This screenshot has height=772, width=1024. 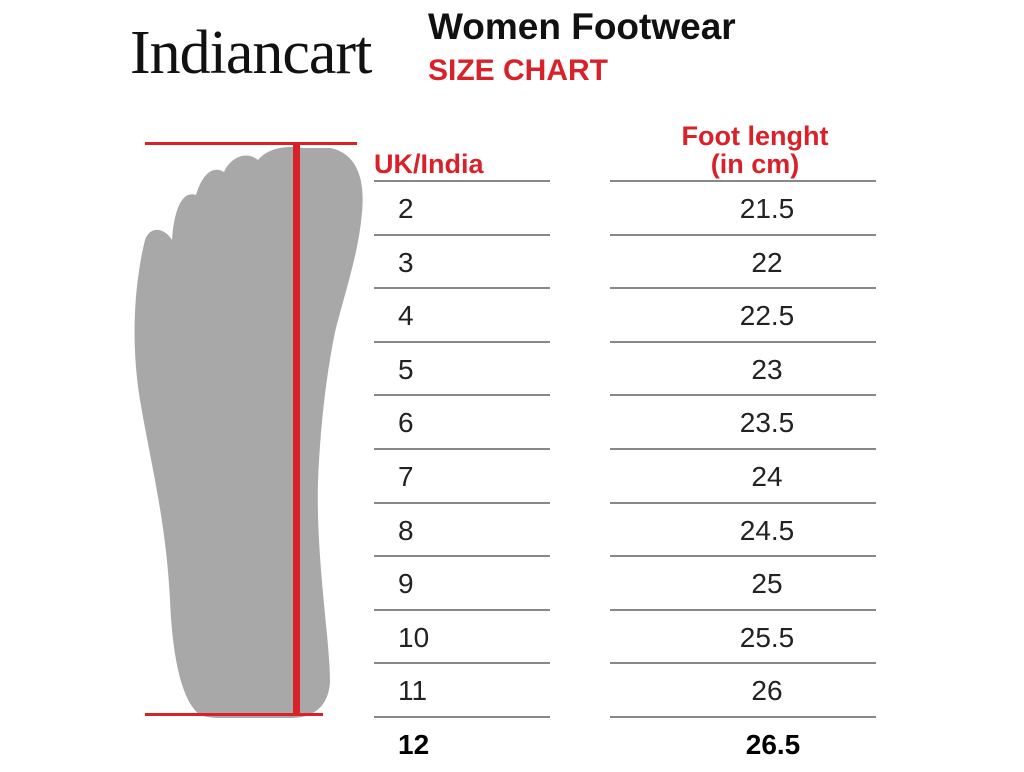 What do you see at coordinates (406, 530) in the screenshot?
I see `size-cell: 8` at bounding box center [406, 530].